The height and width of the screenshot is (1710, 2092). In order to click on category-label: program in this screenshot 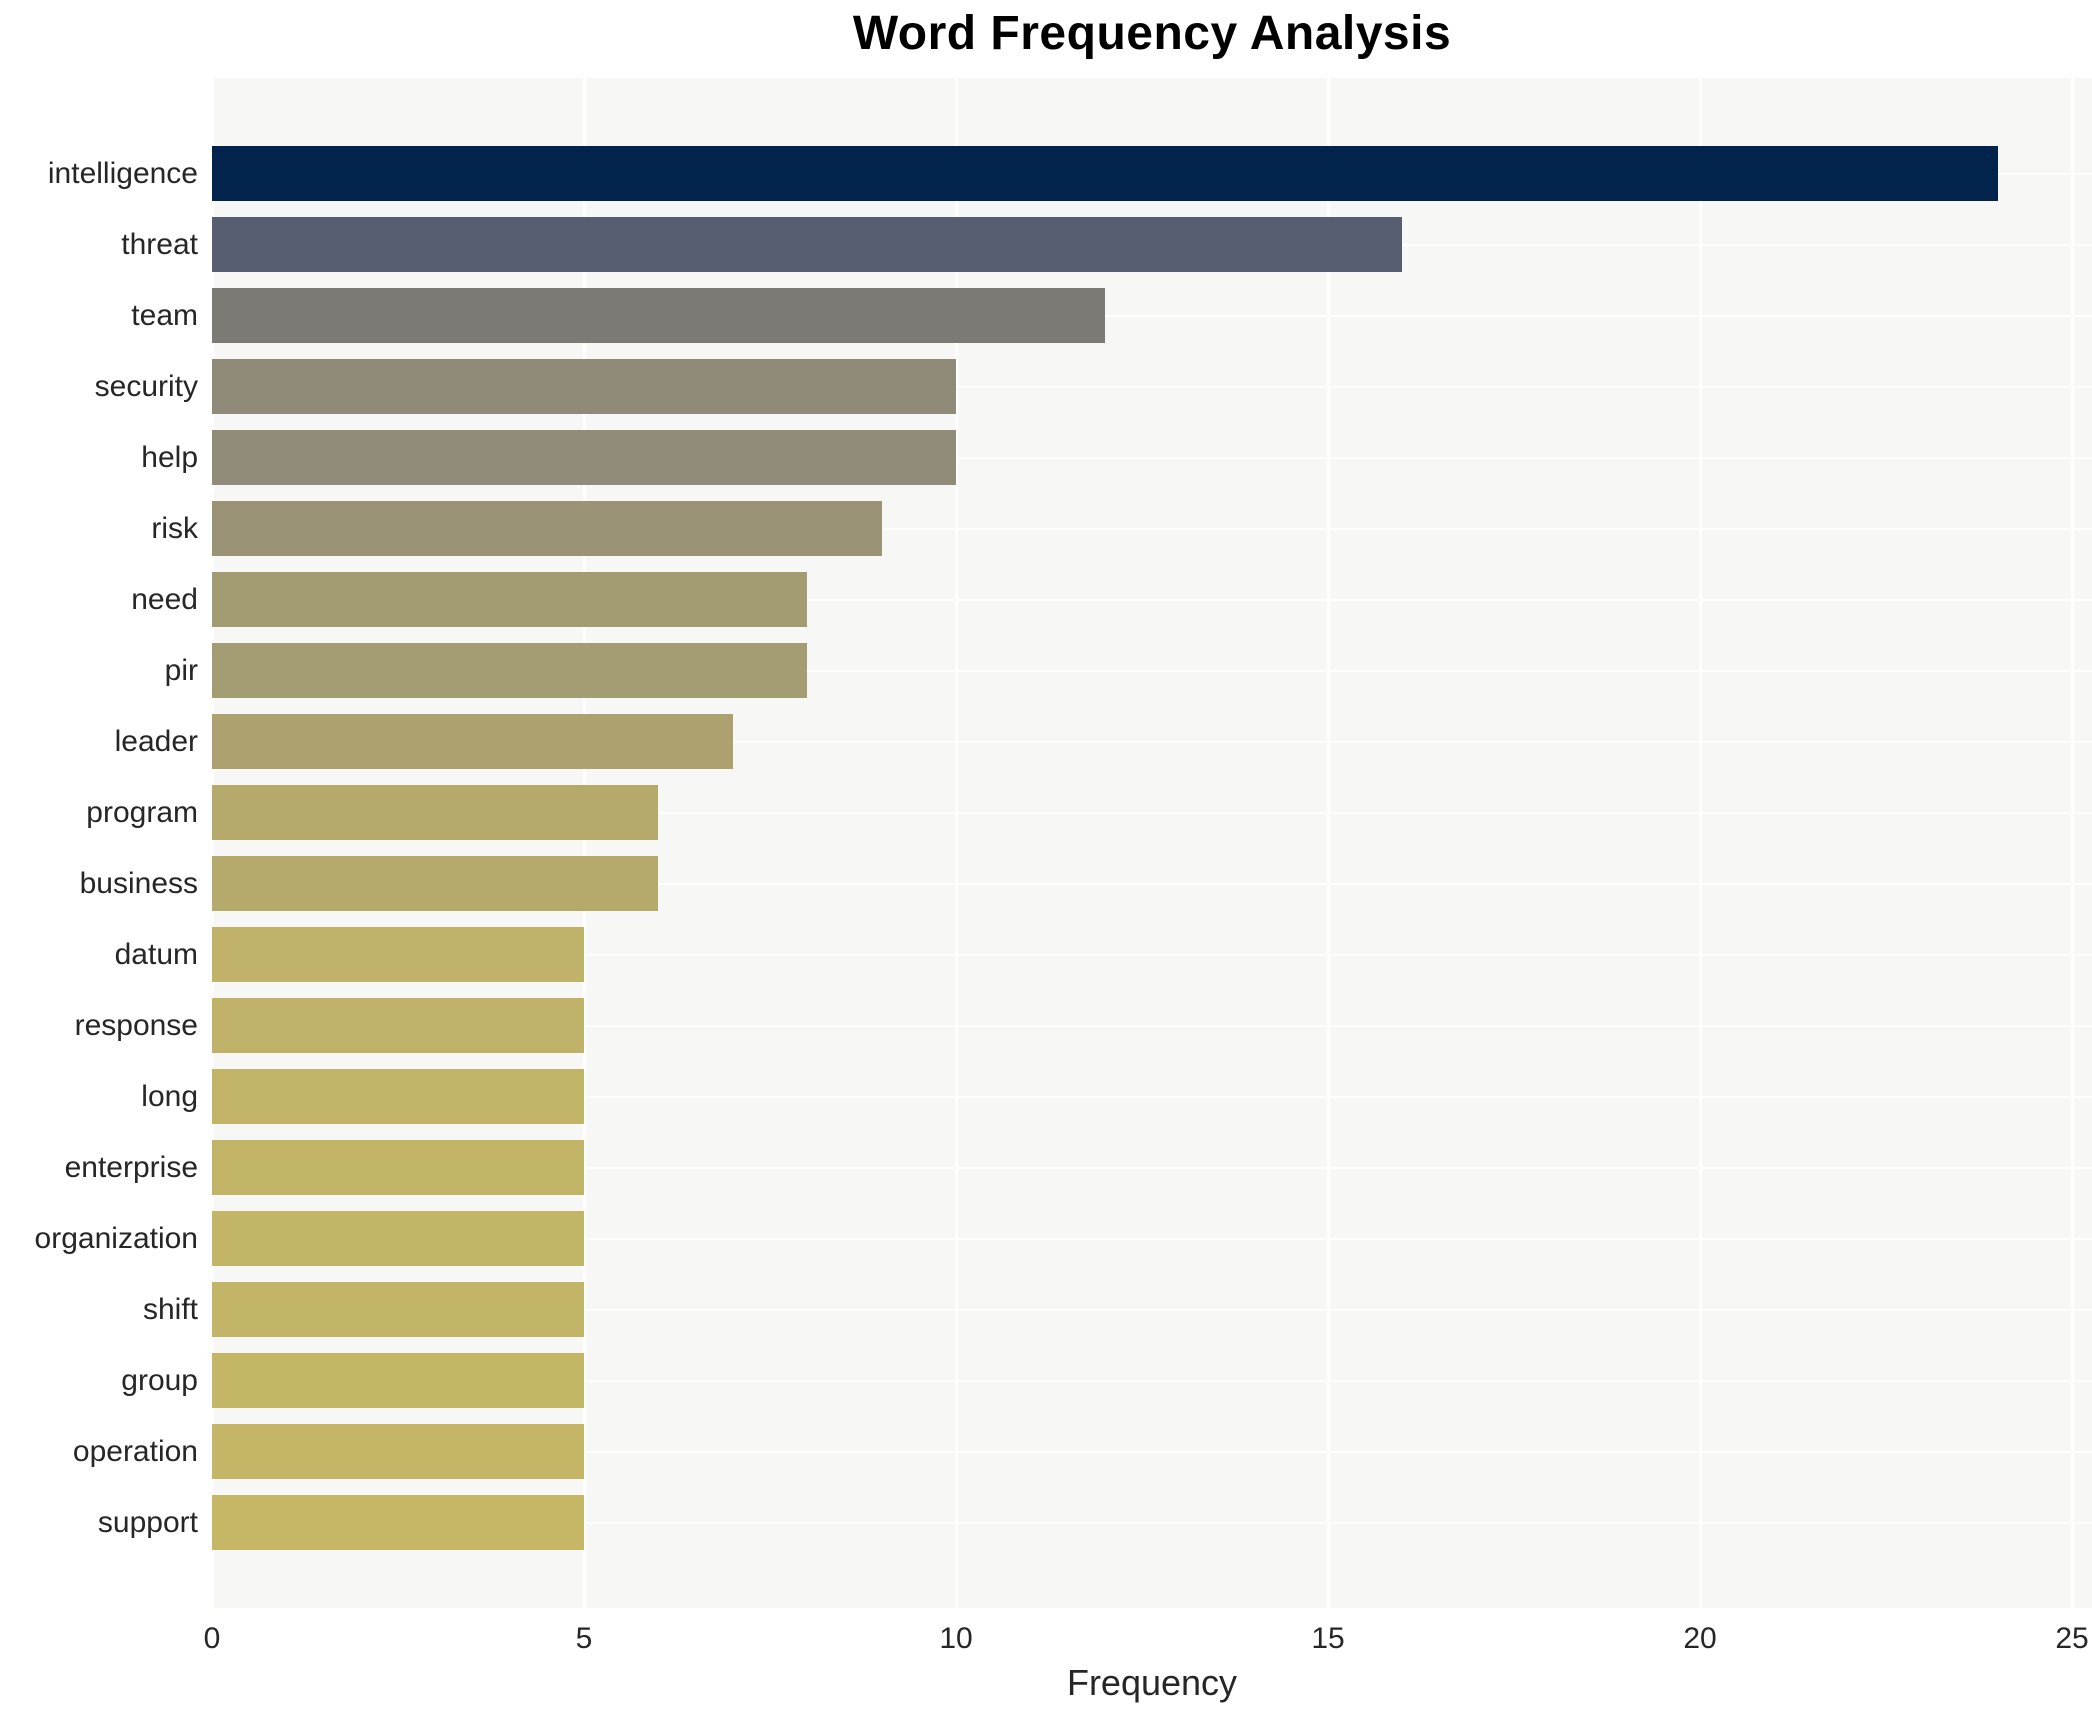, I will do `click(142, 812)`.